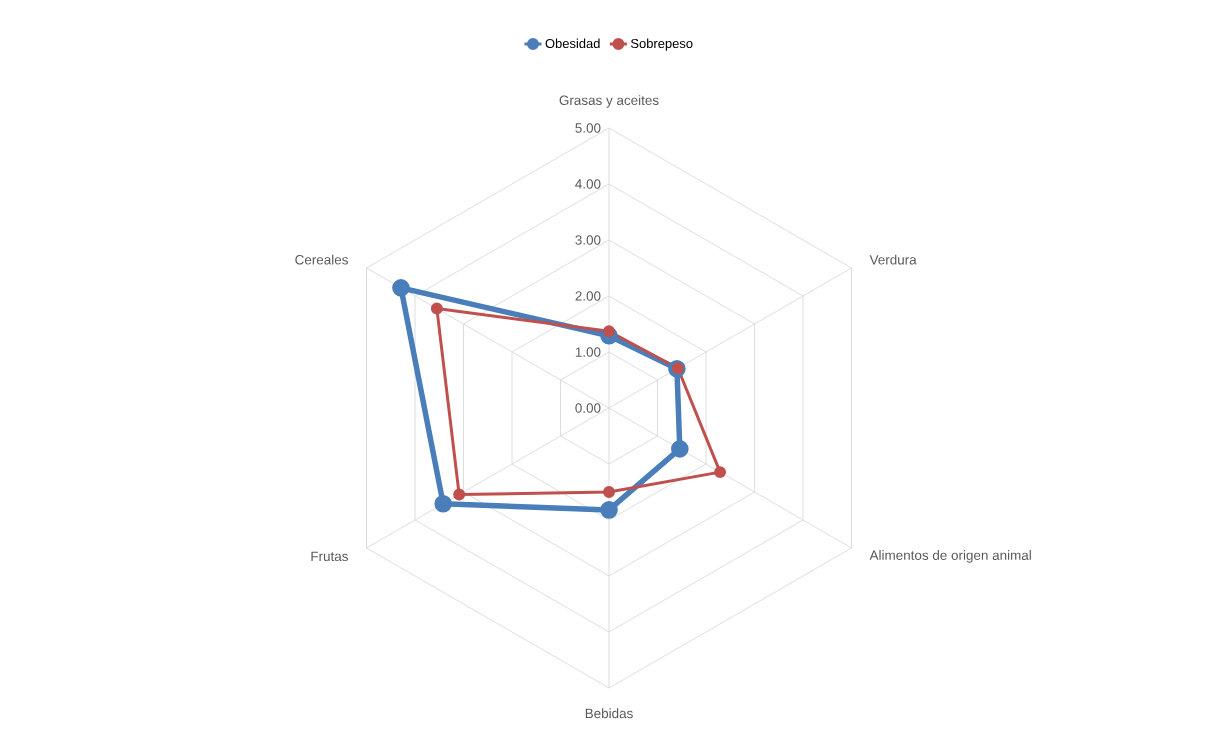 Image resolution: width=1213 pixels, height=731 pixels. I want to click on spoke-label: Verdura, so click(893, 259).